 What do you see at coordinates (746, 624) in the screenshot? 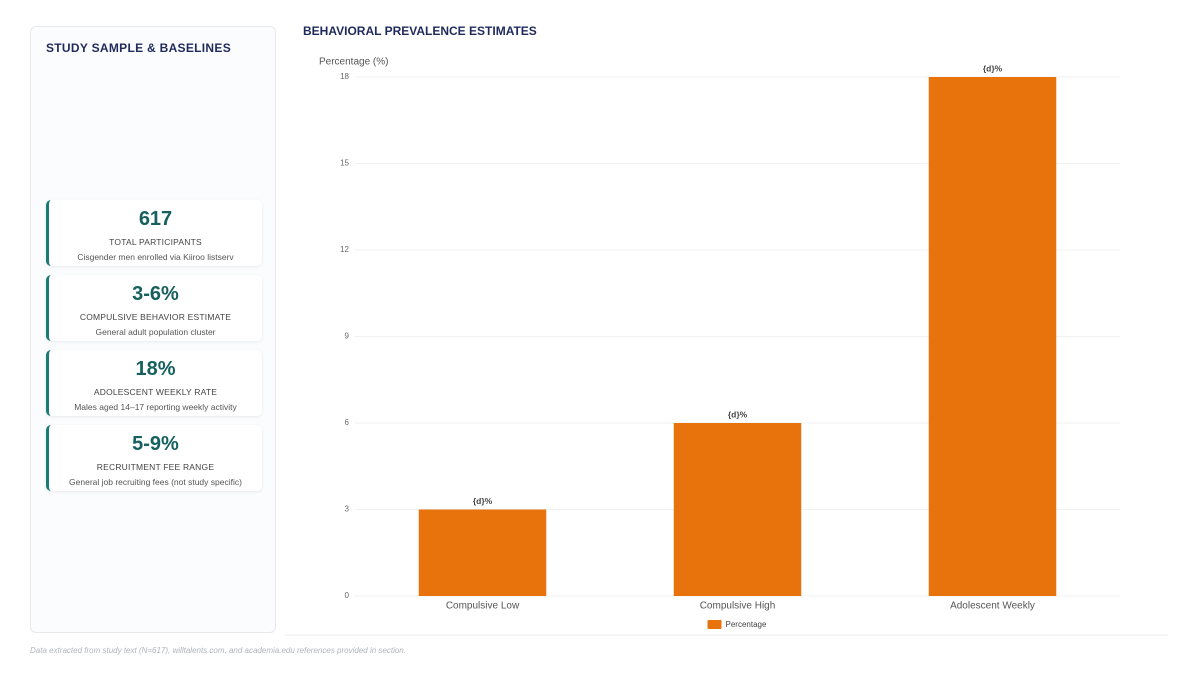
I see `legend-label: Percentage` at bounding box center [746, 624].